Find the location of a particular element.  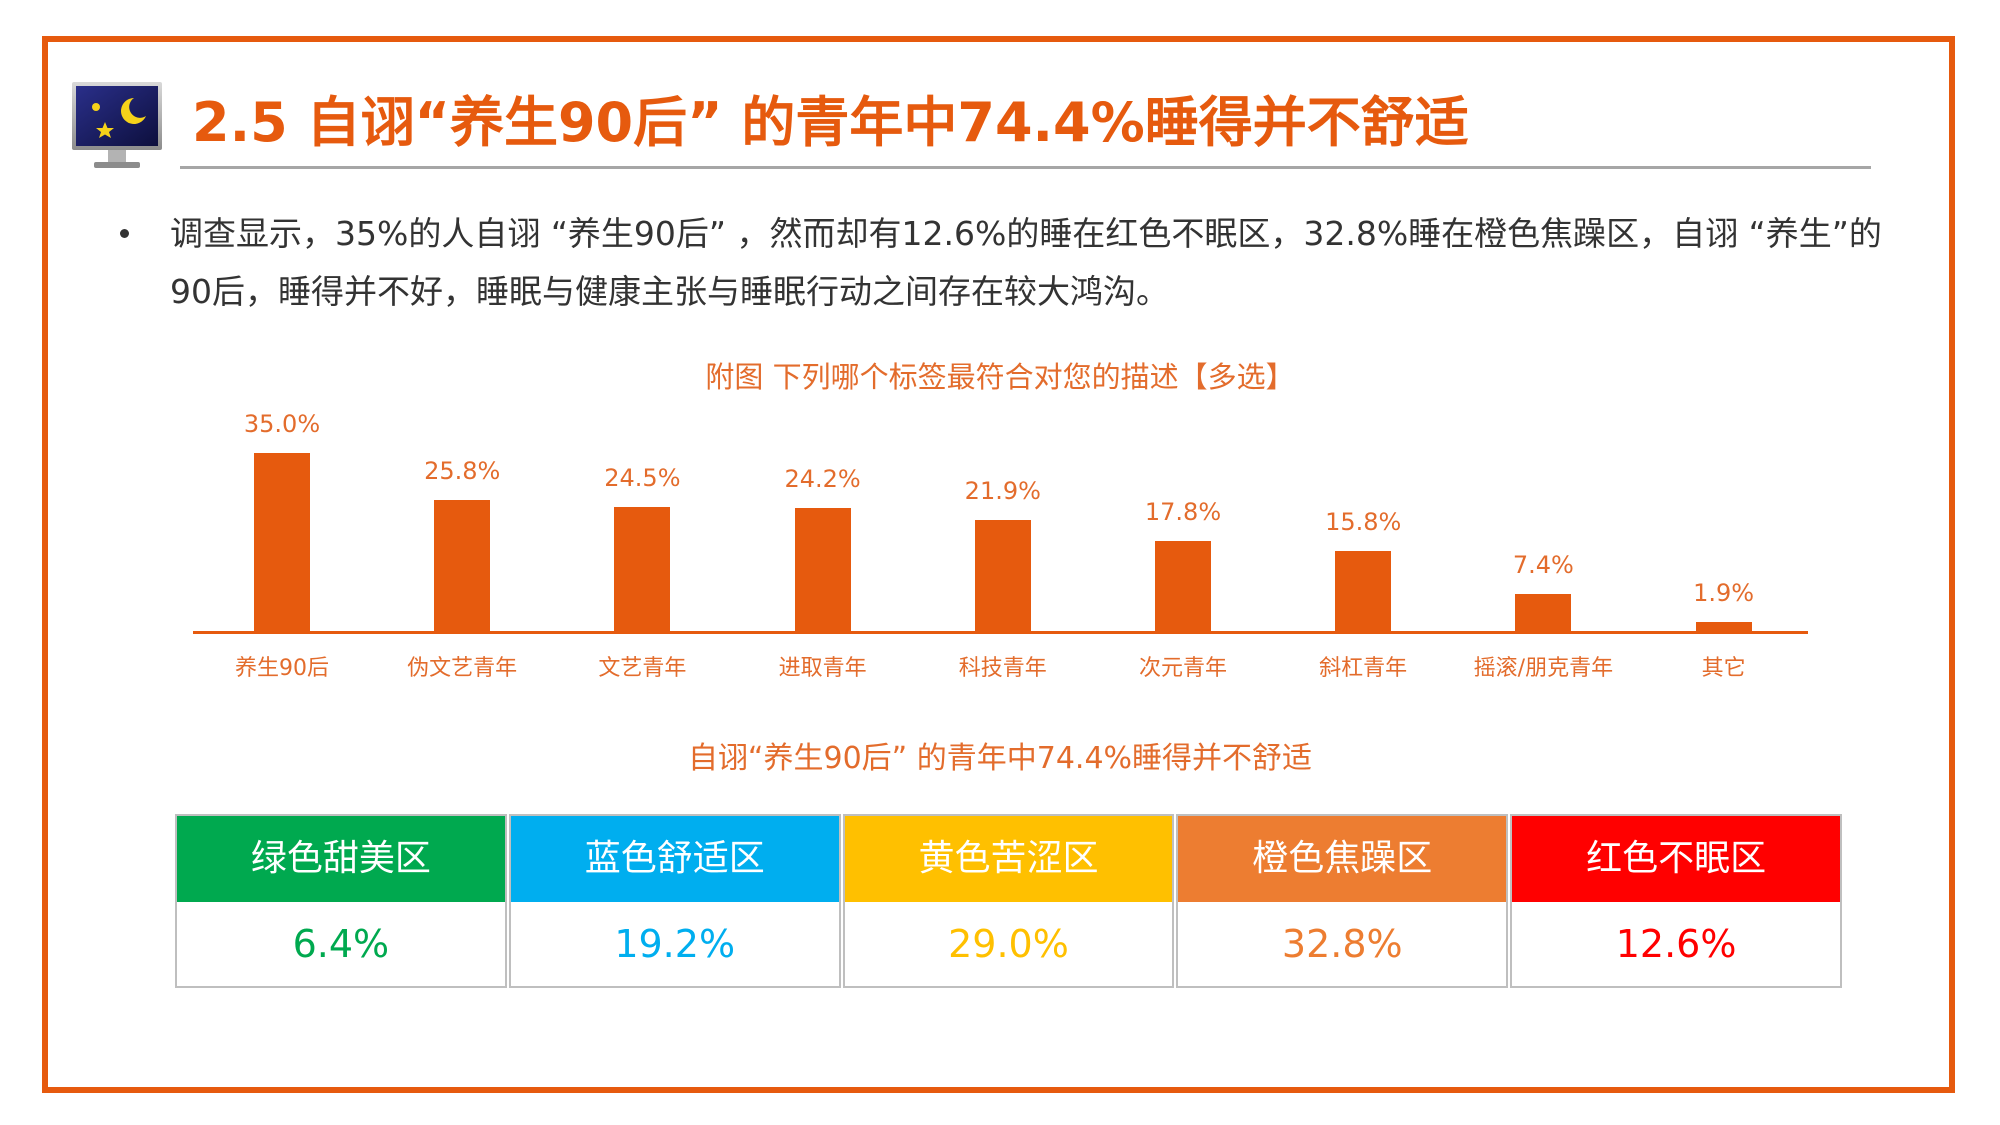

x-axis-line is located at coordinates (1000, 632).